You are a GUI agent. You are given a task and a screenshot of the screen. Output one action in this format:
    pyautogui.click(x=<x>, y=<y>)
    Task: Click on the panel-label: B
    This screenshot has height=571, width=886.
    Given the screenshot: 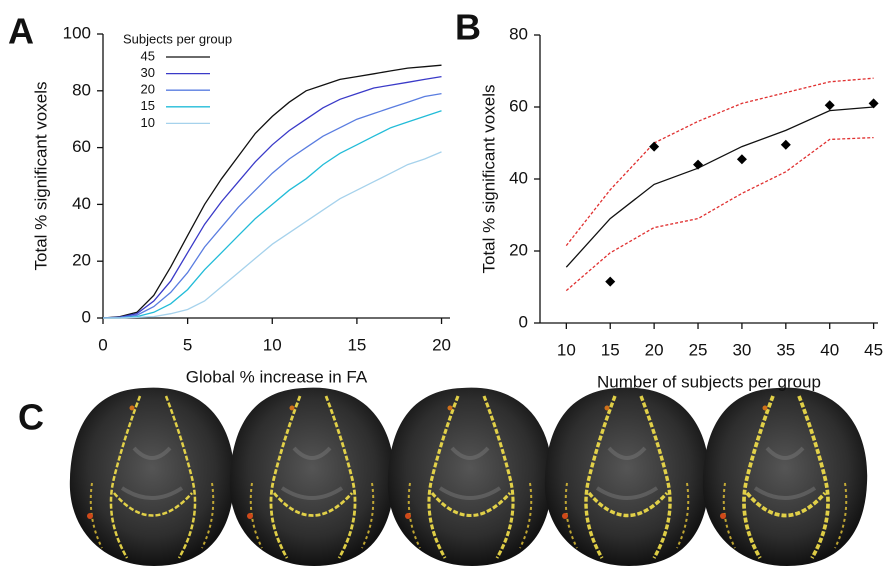 What is the action you would take?
    pyautogui.click(x=468, y=27)
    